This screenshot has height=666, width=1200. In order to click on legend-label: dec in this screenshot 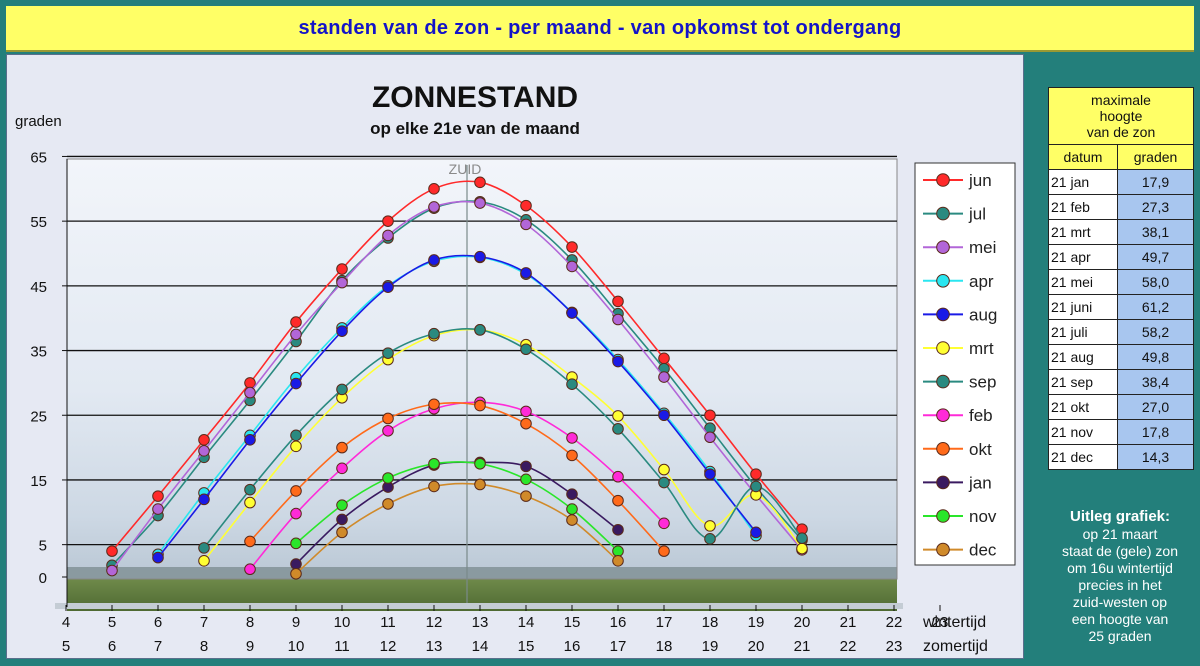, I will do `click(983, 550)`.